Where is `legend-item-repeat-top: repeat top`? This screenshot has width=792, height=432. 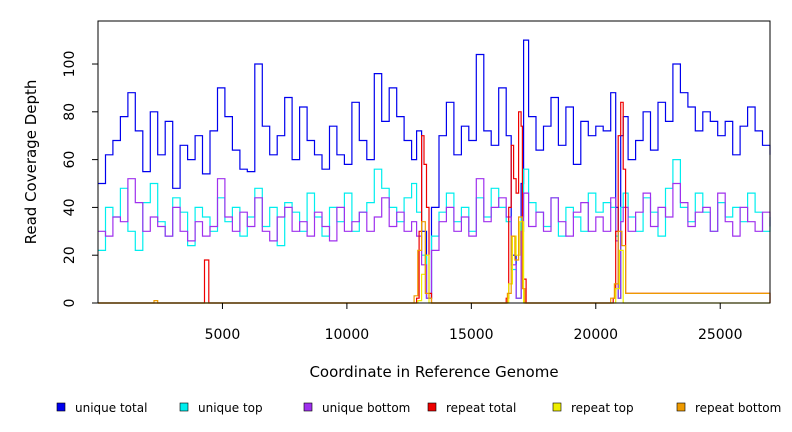
legend-item-repeat-top: repeat top is located at coordinates (593, 408).